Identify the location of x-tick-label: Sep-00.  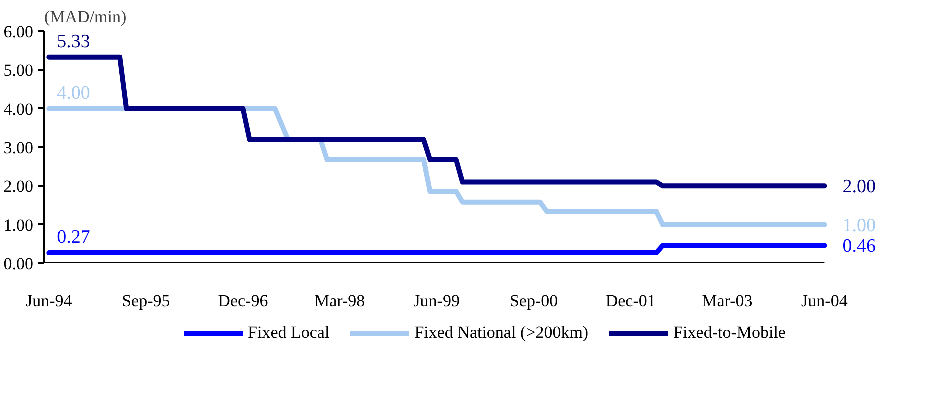
(534, 301).